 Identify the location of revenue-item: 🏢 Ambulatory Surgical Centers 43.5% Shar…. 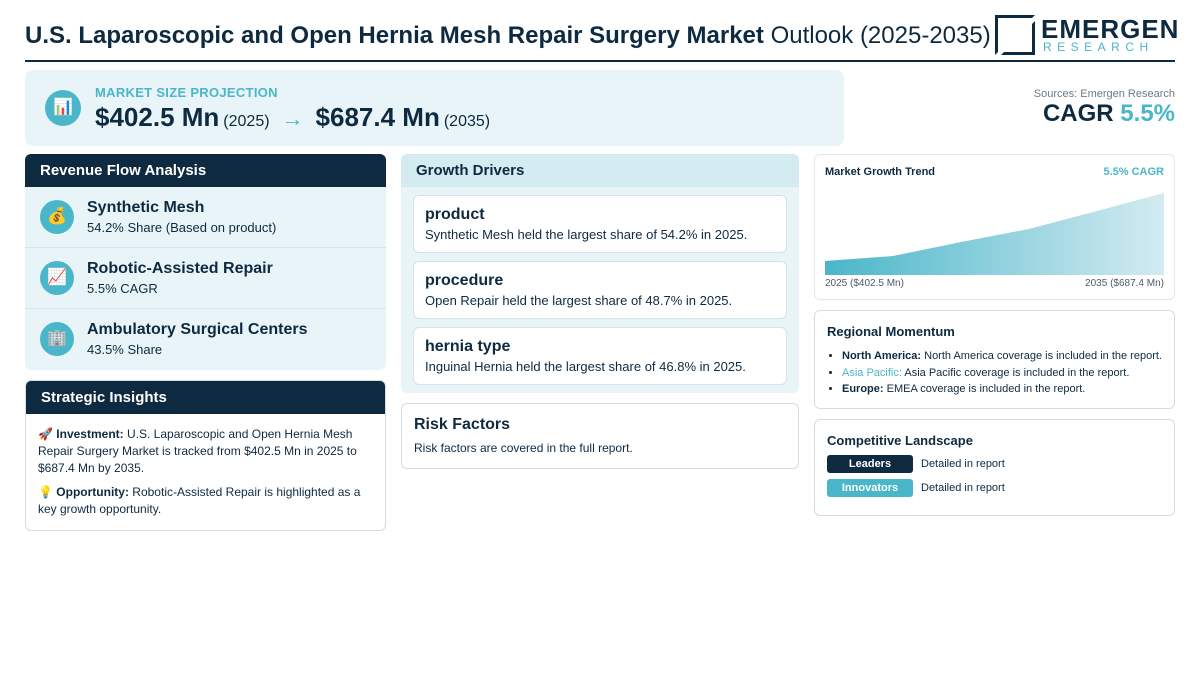
(205, 339).